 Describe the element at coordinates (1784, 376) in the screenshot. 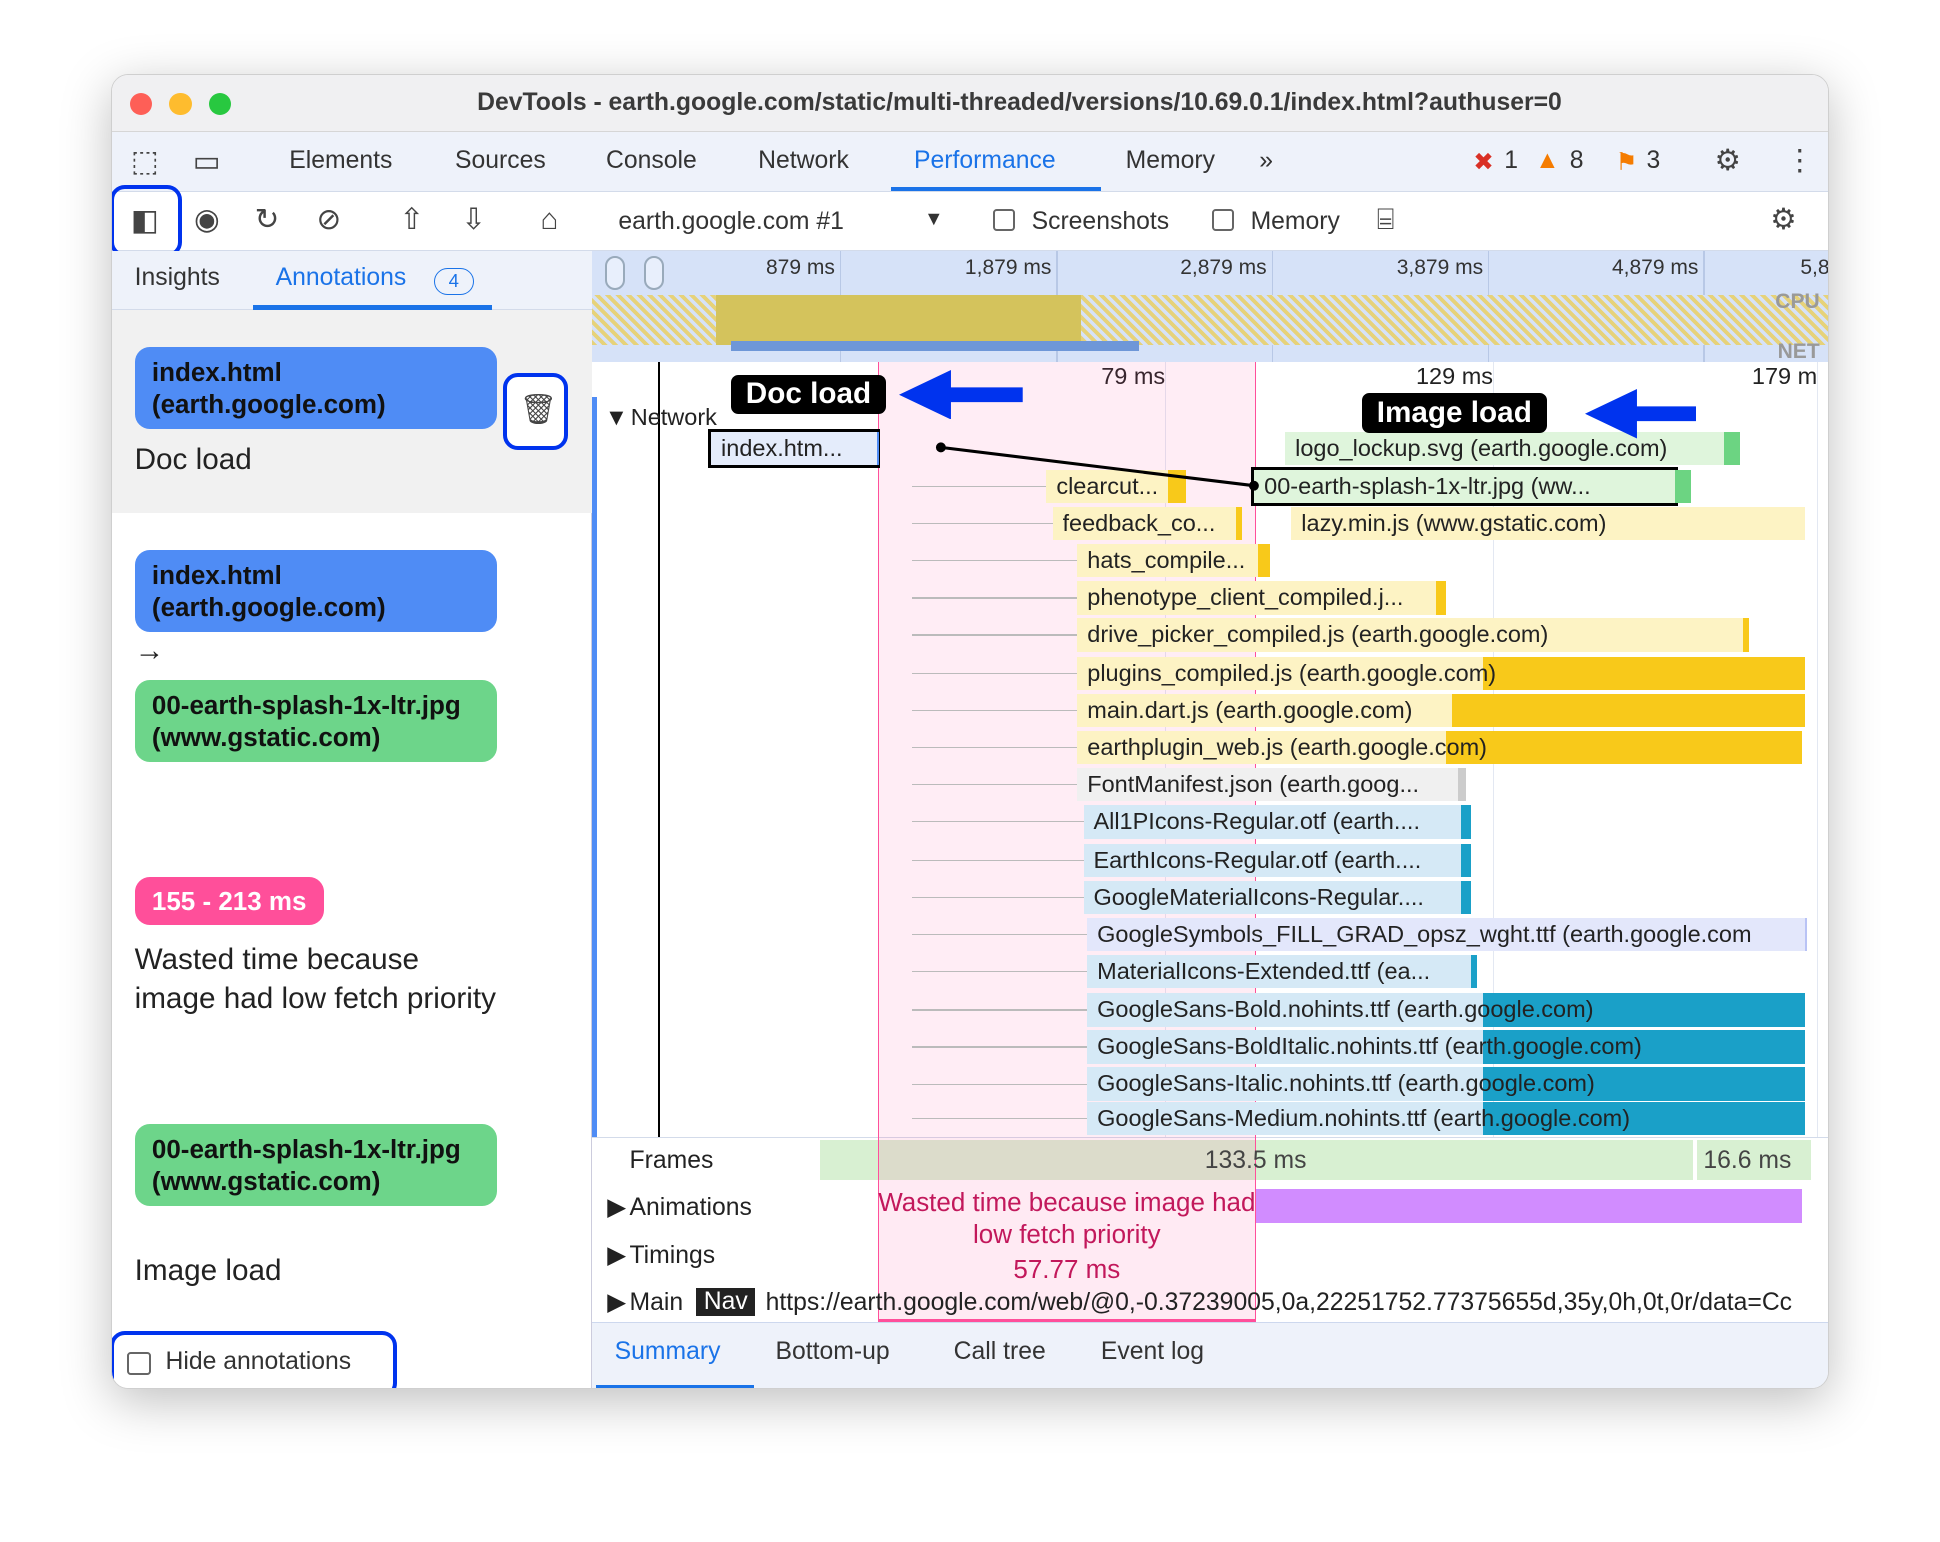

I see `timeline-tick-label: 179 m` at that location.